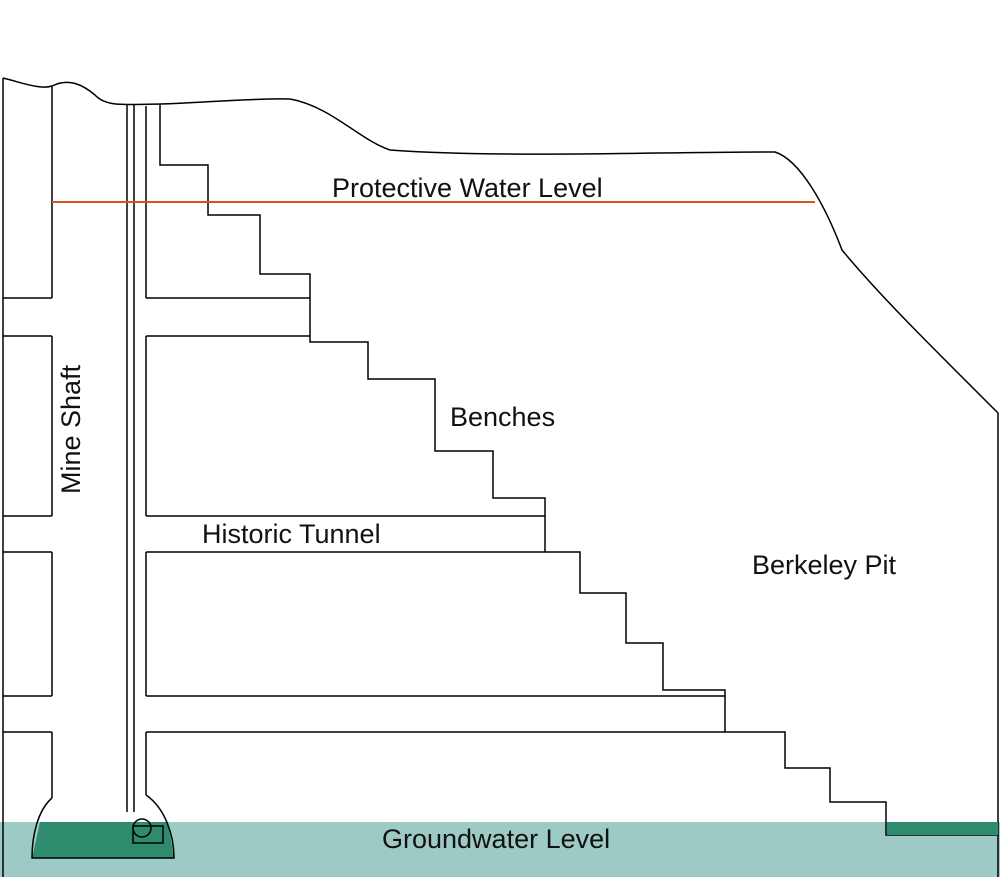  Describe the element at coordinates (496, 839) in the screenshot. I see `groundwater-level-label: Groundwater Level` at that location.